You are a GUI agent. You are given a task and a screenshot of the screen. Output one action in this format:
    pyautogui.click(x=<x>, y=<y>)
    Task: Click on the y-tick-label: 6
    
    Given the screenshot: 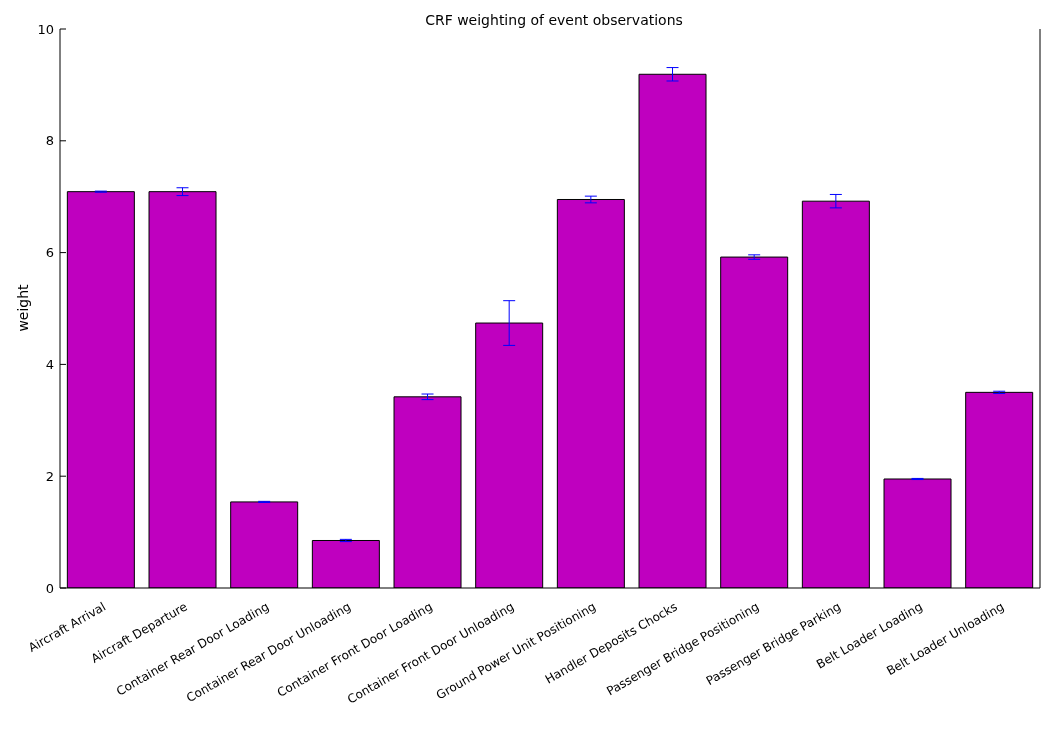 What is the action you would take?
    pyautogui.click(x=49, y=253)
    